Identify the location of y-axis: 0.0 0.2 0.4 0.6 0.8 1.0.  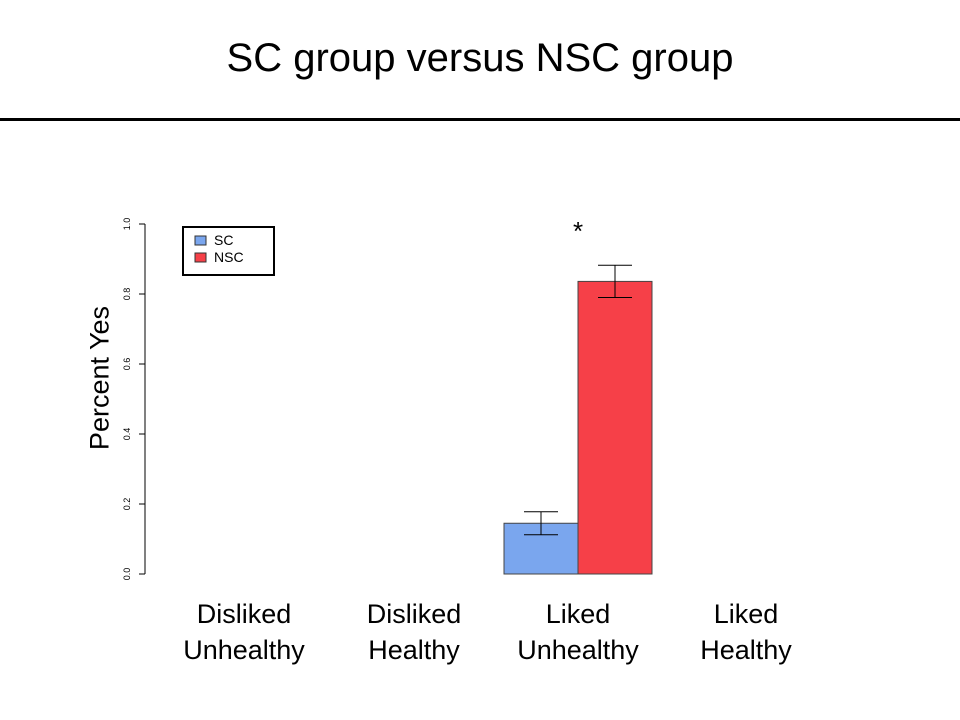
(134, 399).